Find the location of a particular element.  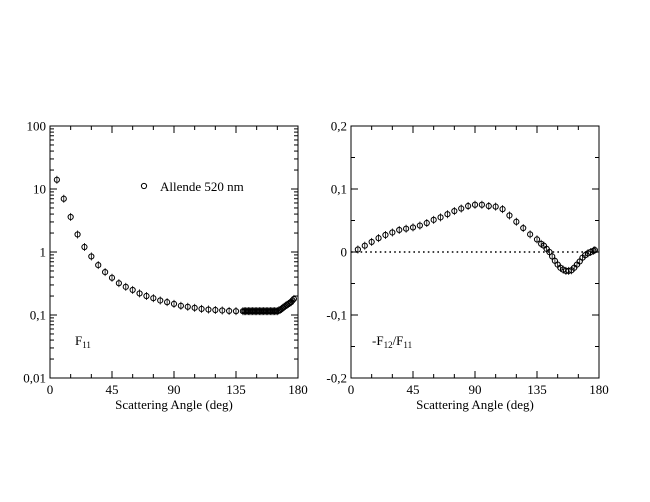

left-annotation-f11: F11 is located at coordinates (83, 341).